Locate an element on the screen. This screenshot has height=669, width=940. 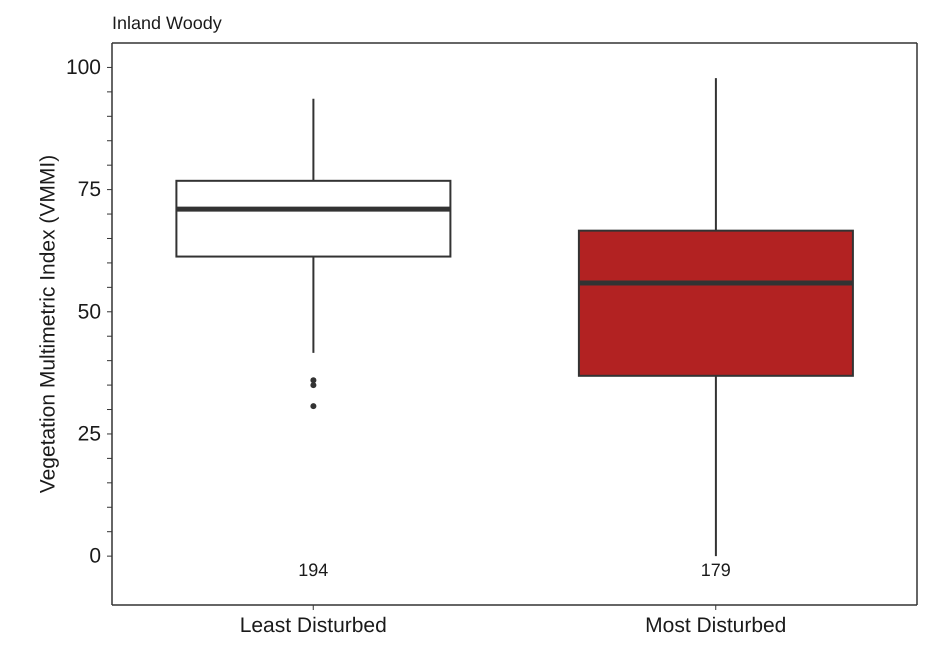
y-axis-title: Vegetation Multimetric Index (VMMI) is located at coordinates (48, 324).